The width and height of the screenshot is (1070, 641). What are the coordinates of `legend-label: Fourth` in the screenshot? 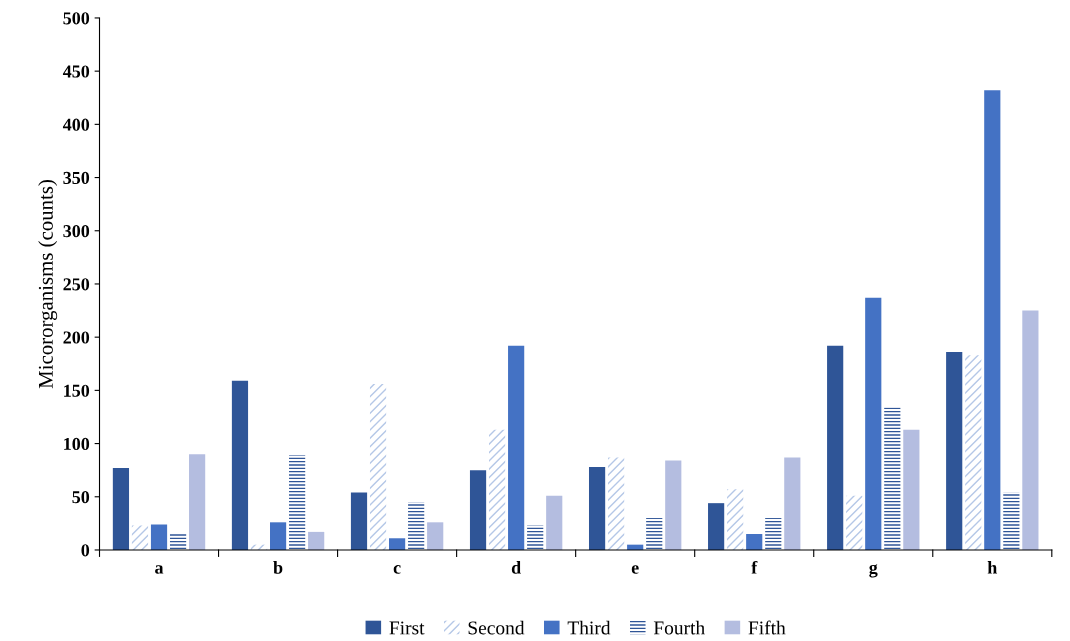 It's located at (679, 627).